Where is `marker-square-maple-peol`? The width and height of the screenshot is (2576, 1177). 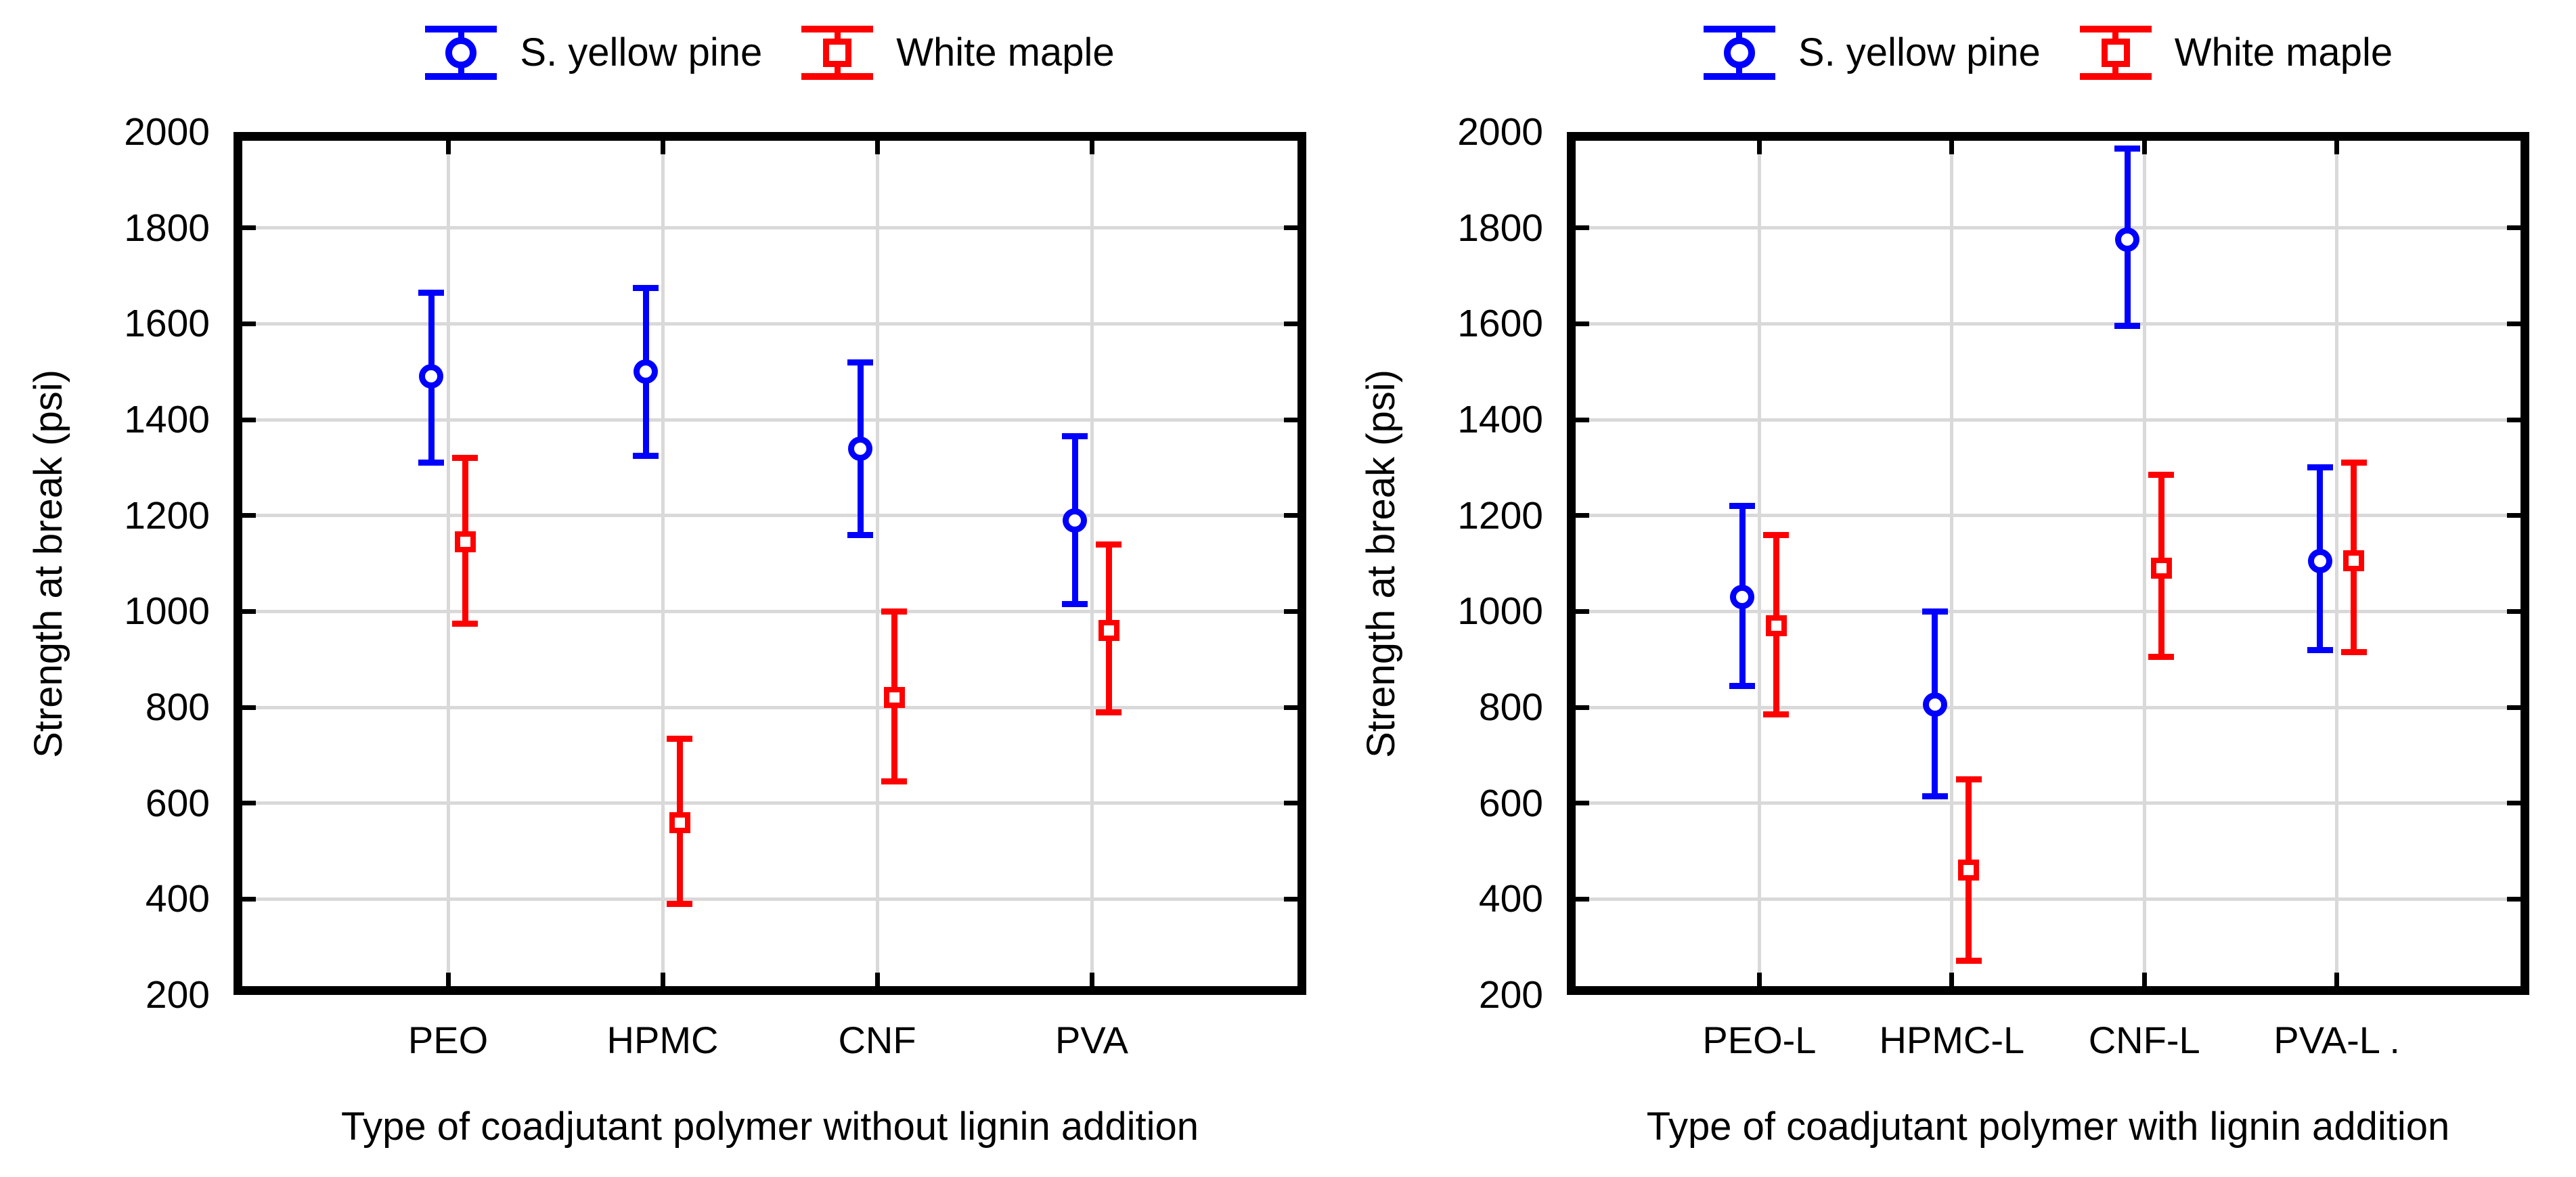 marker-square-maple-peol is located at coordinates (1776, 626).